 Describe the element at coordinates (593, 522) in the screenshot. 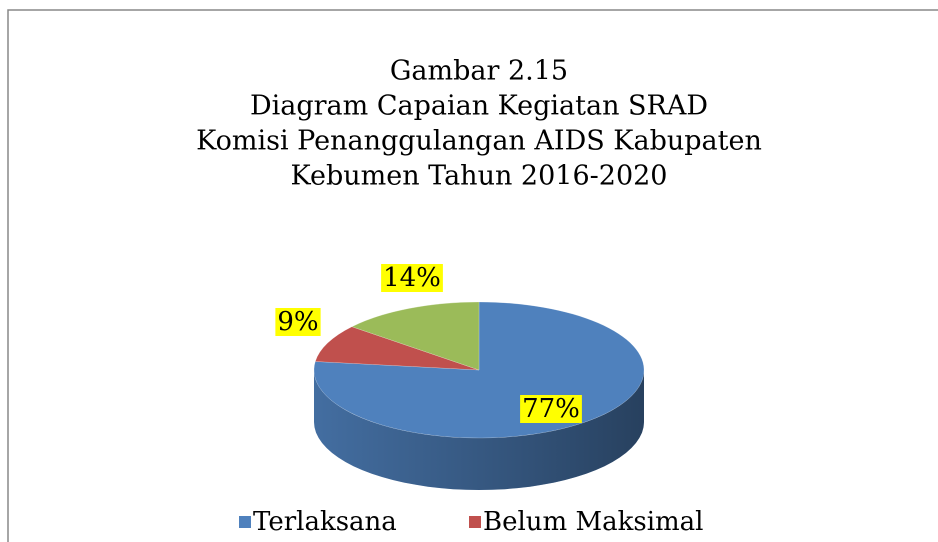

I see `legend-label: Belum Maksimal` at that location.